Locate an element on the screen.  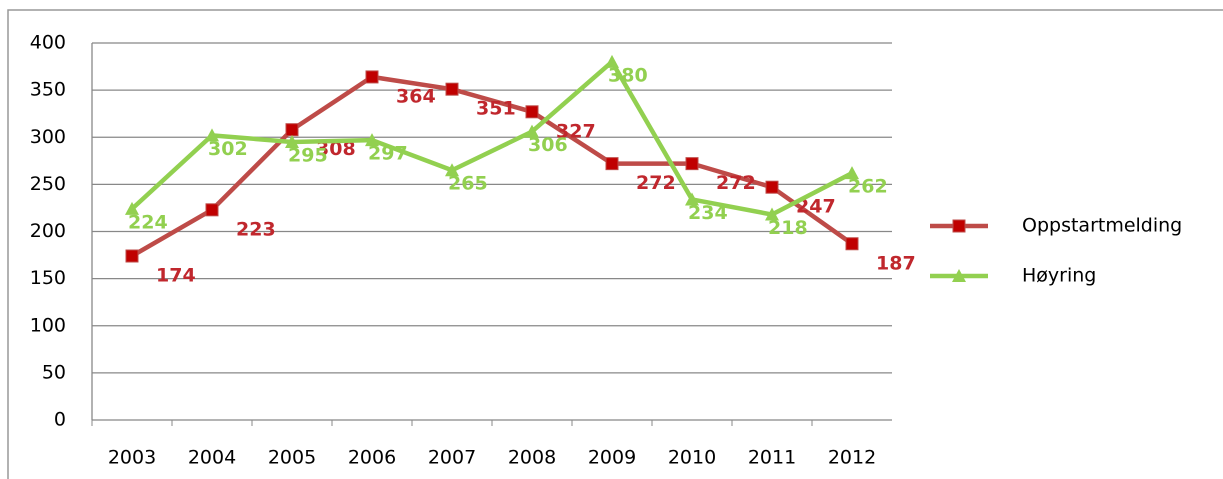
y-tick-label: 200 is located at coordinates (48, 231).